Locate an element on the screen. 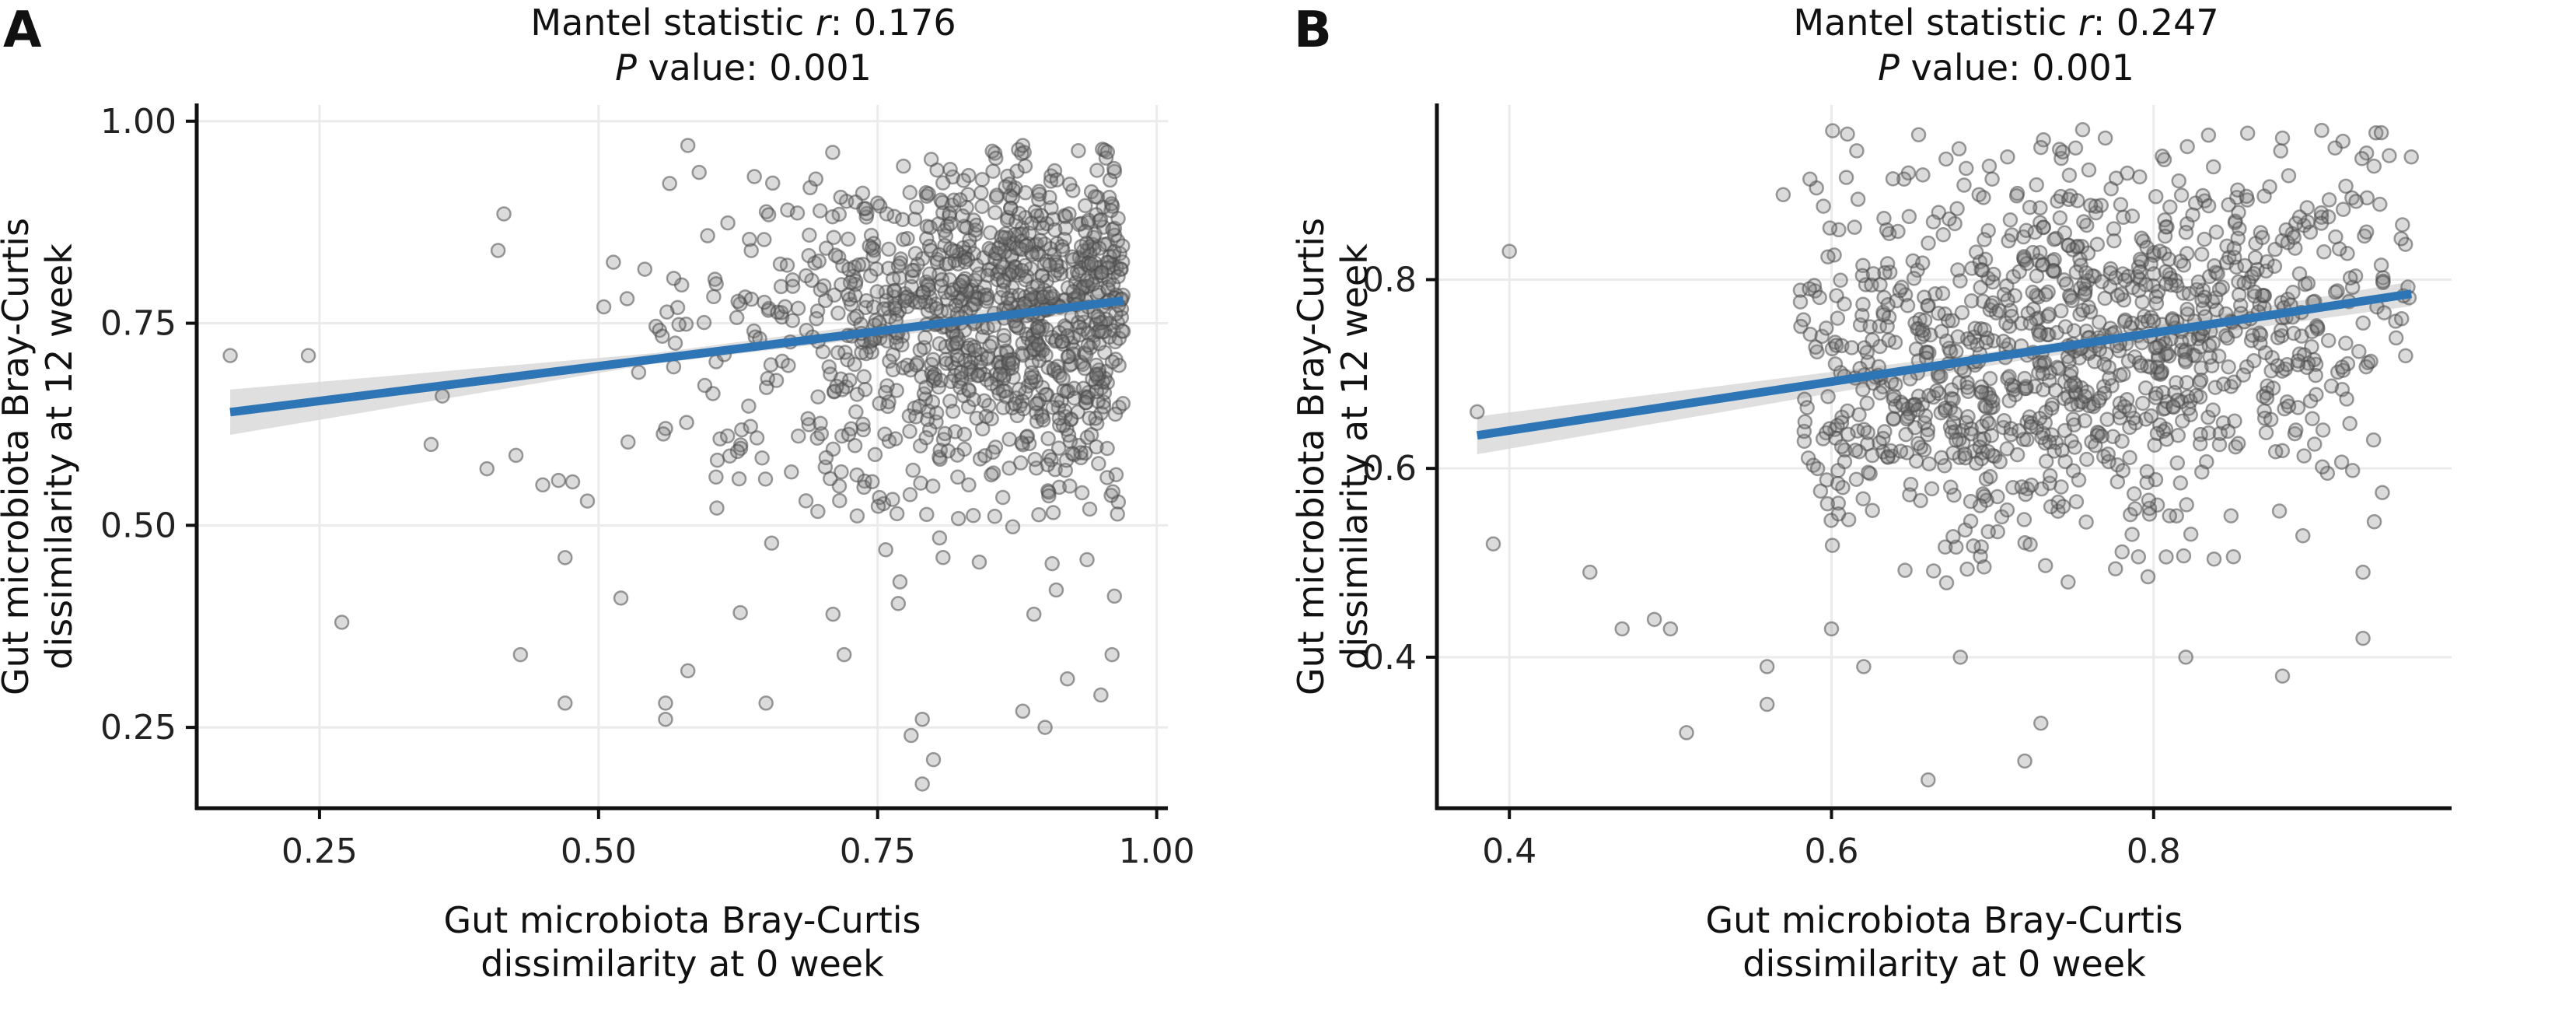 The image size is (2576, 1026). x-axis-title: dissimilarity at 0 week is located at coordinates (682, 964).